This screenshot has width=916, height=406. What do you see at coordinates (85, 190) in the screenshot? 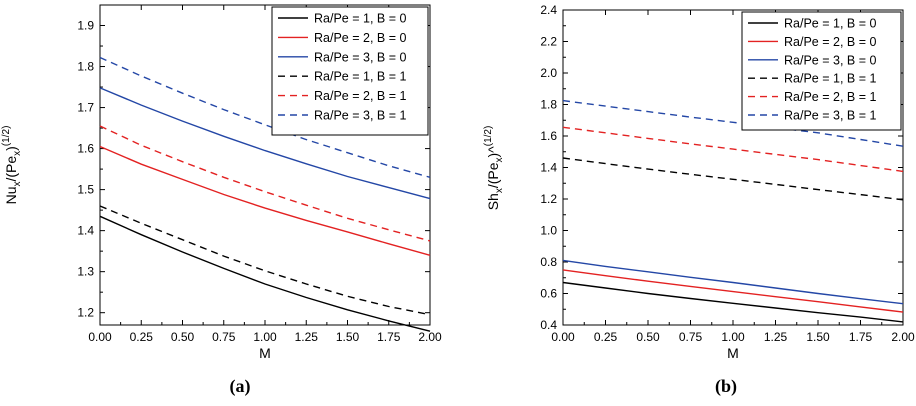
I see `y-tick-label: 1.5` at bounding box center [85, 190].